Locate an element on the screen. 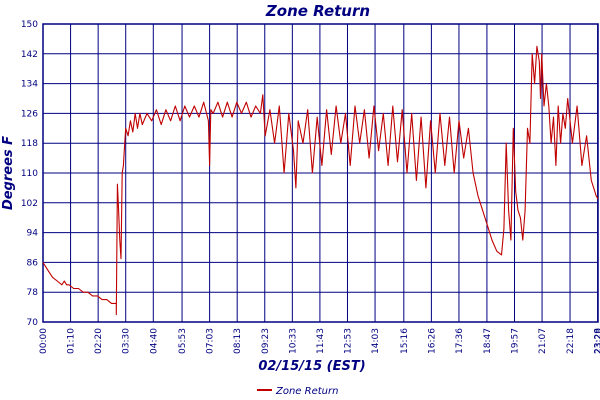 The width and height of the screenshot is (600, 400). x-tick-label: 19:57 is located at coordinates (515, 341).